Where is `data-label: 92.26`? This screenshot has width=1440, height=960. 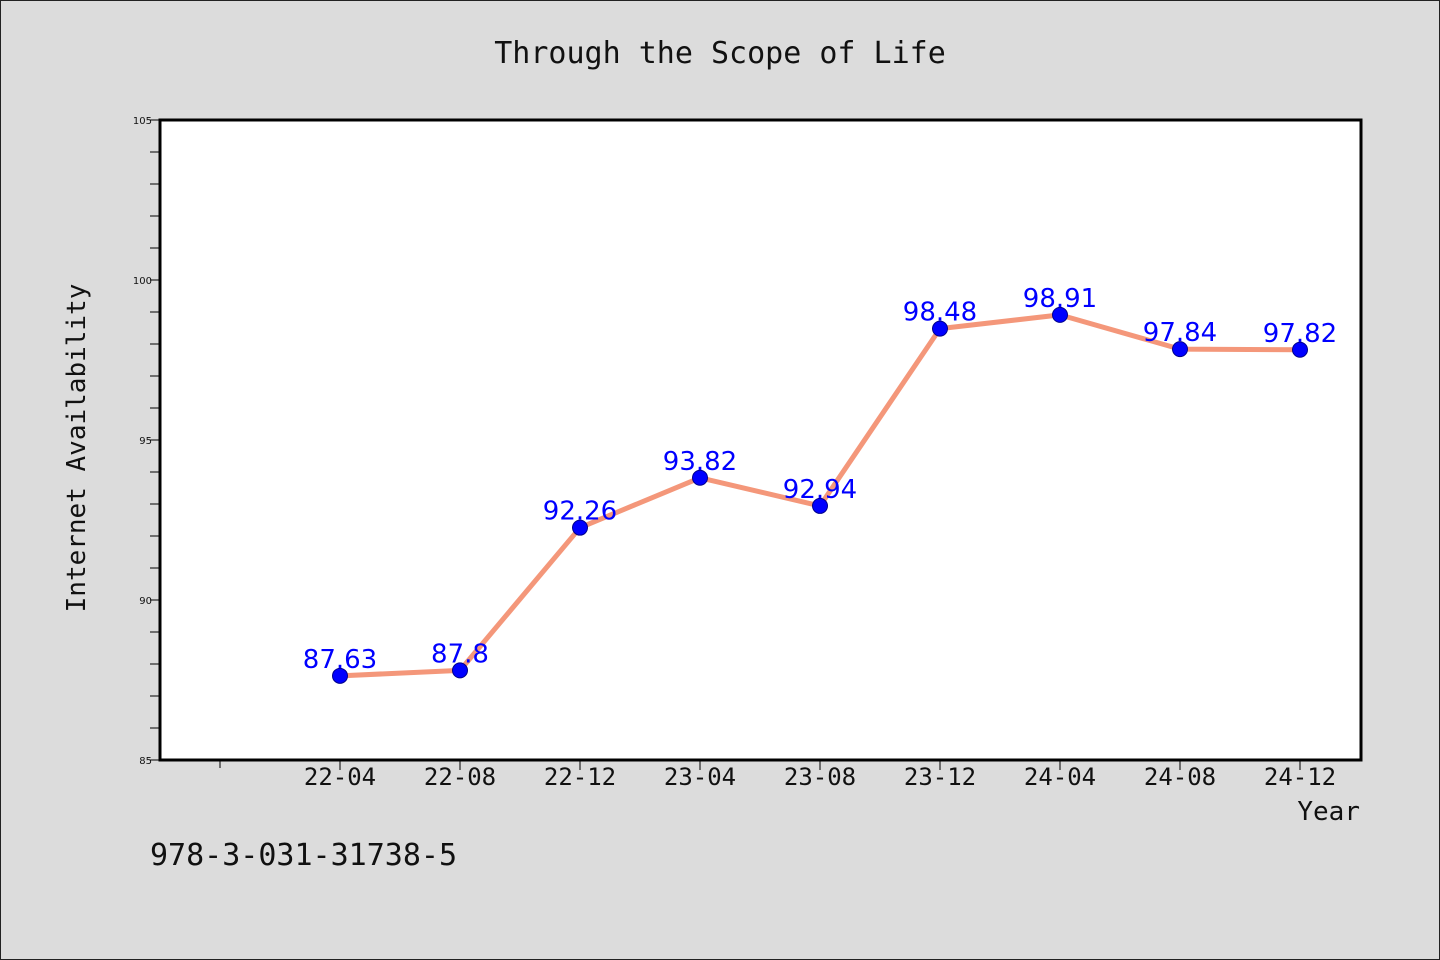 data-label: 92.26 is located at coordinates (580, 512).